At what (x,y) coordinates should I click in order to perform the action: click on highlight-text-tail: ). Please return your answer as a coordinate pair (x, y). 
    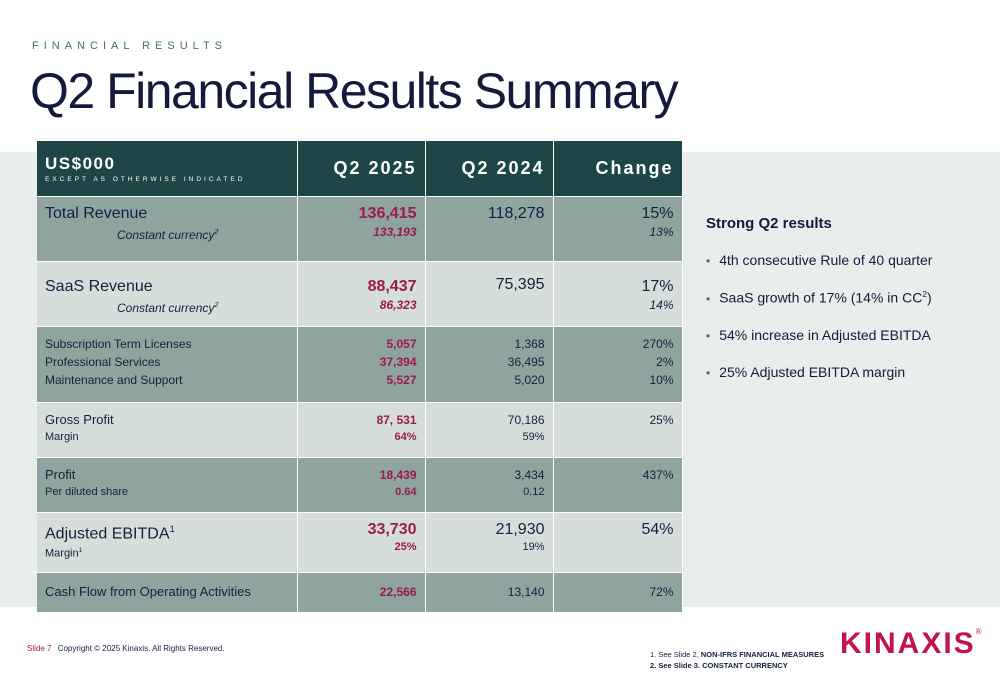
    Looking at the image, I should click on (929, 297).